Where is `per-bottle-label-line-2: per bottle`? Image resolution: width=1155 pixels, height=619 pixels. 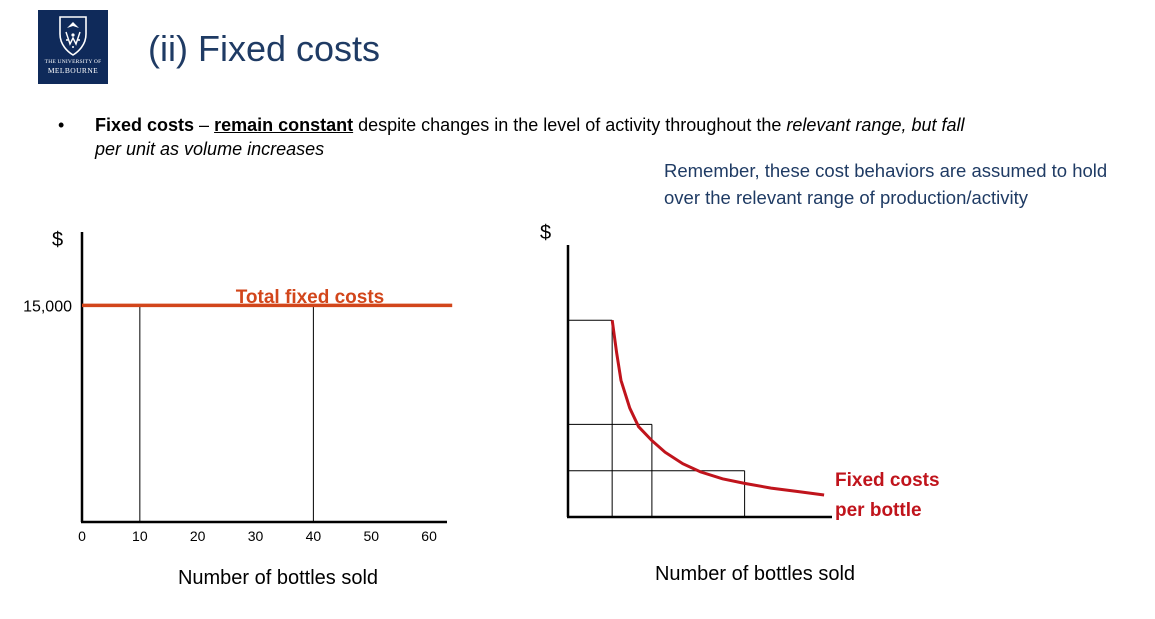
per-bottle-label-line-2: per bottle is located at coordinates (878, 510).